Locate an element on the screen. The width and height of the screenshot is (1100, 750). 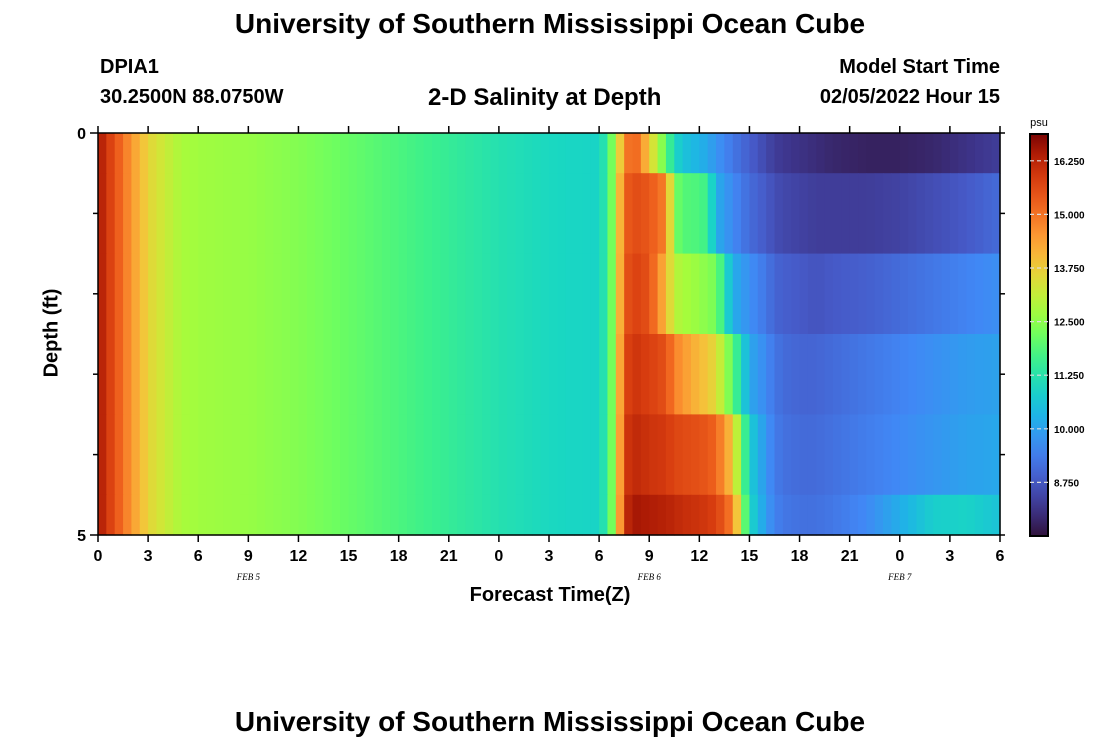
x-tick-label: 15 is located at coordinates (349, 556).